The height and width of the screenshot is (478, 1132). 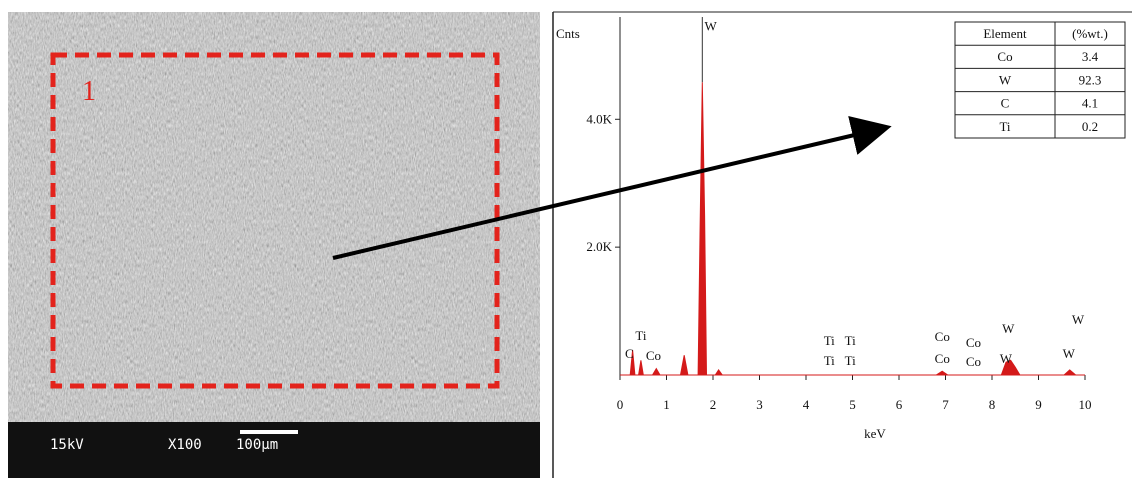 What do you see at coordinates (620, 404) in the screenshot?
I see `x-tick-label: 0` at bounding box center [620, 404].